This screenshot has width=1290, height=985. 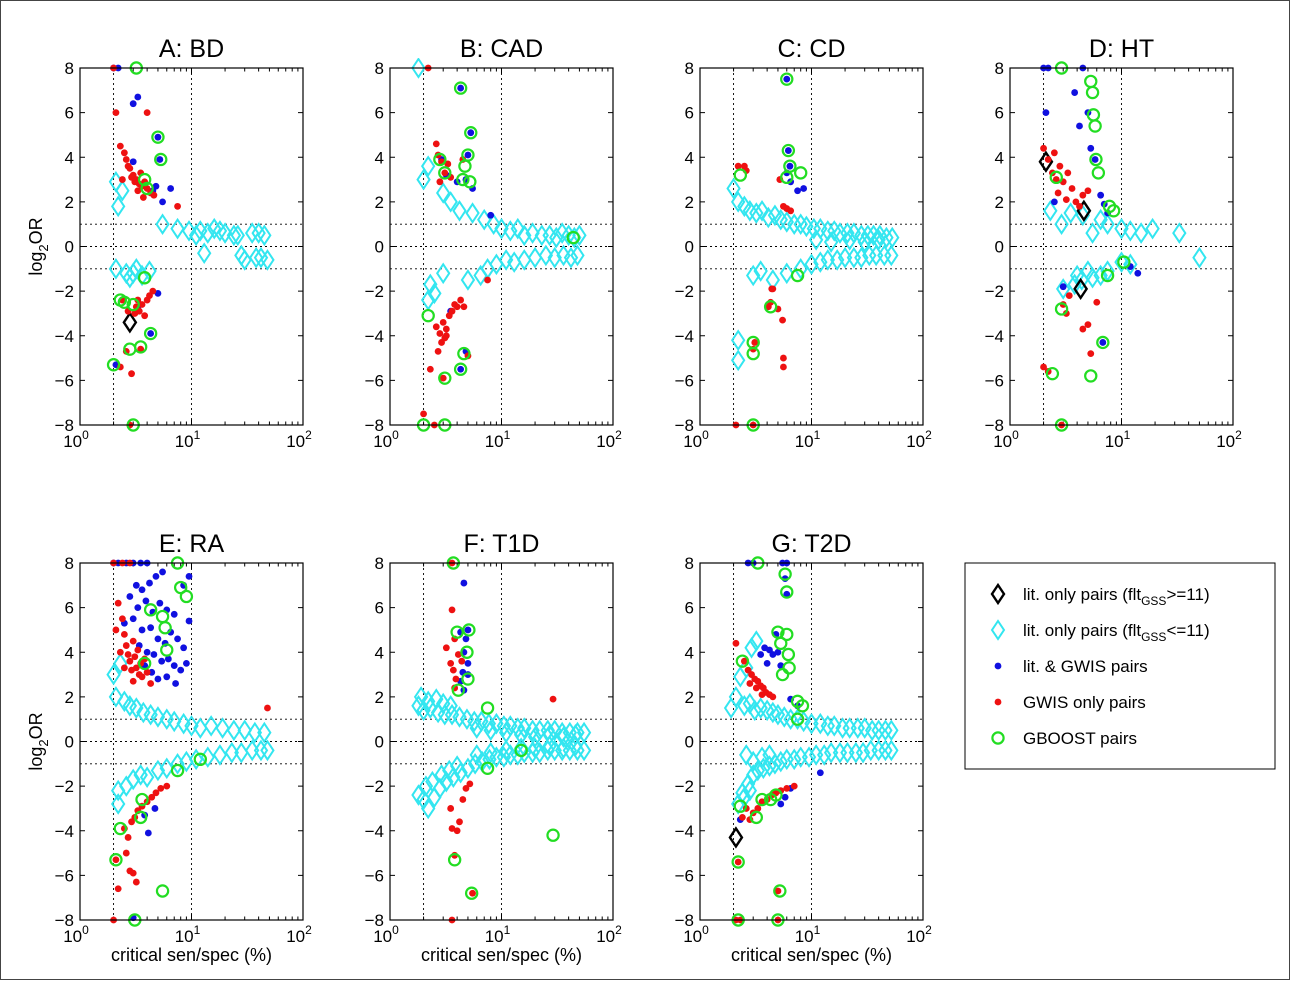 What do you see at coordinates (808, 439) in the screenshot?
I see `x-tick-label: 10¹` at bounding box center [808, 439].